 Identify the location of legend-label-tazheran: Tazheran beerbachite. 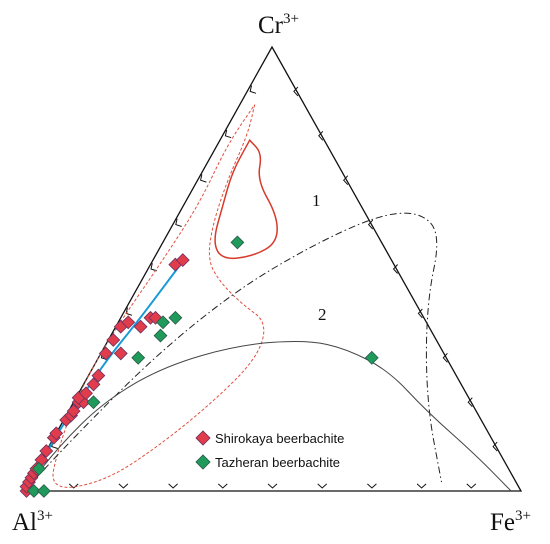
(277, 462).